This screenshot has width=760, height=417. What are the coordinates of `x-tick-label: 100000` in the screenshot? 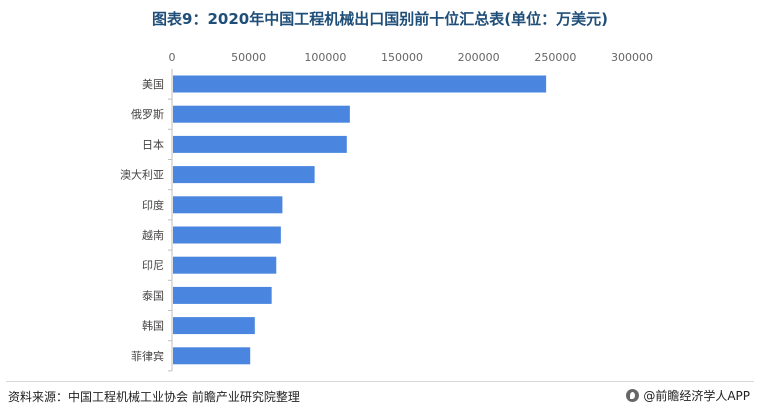 It's located at (325, 57).